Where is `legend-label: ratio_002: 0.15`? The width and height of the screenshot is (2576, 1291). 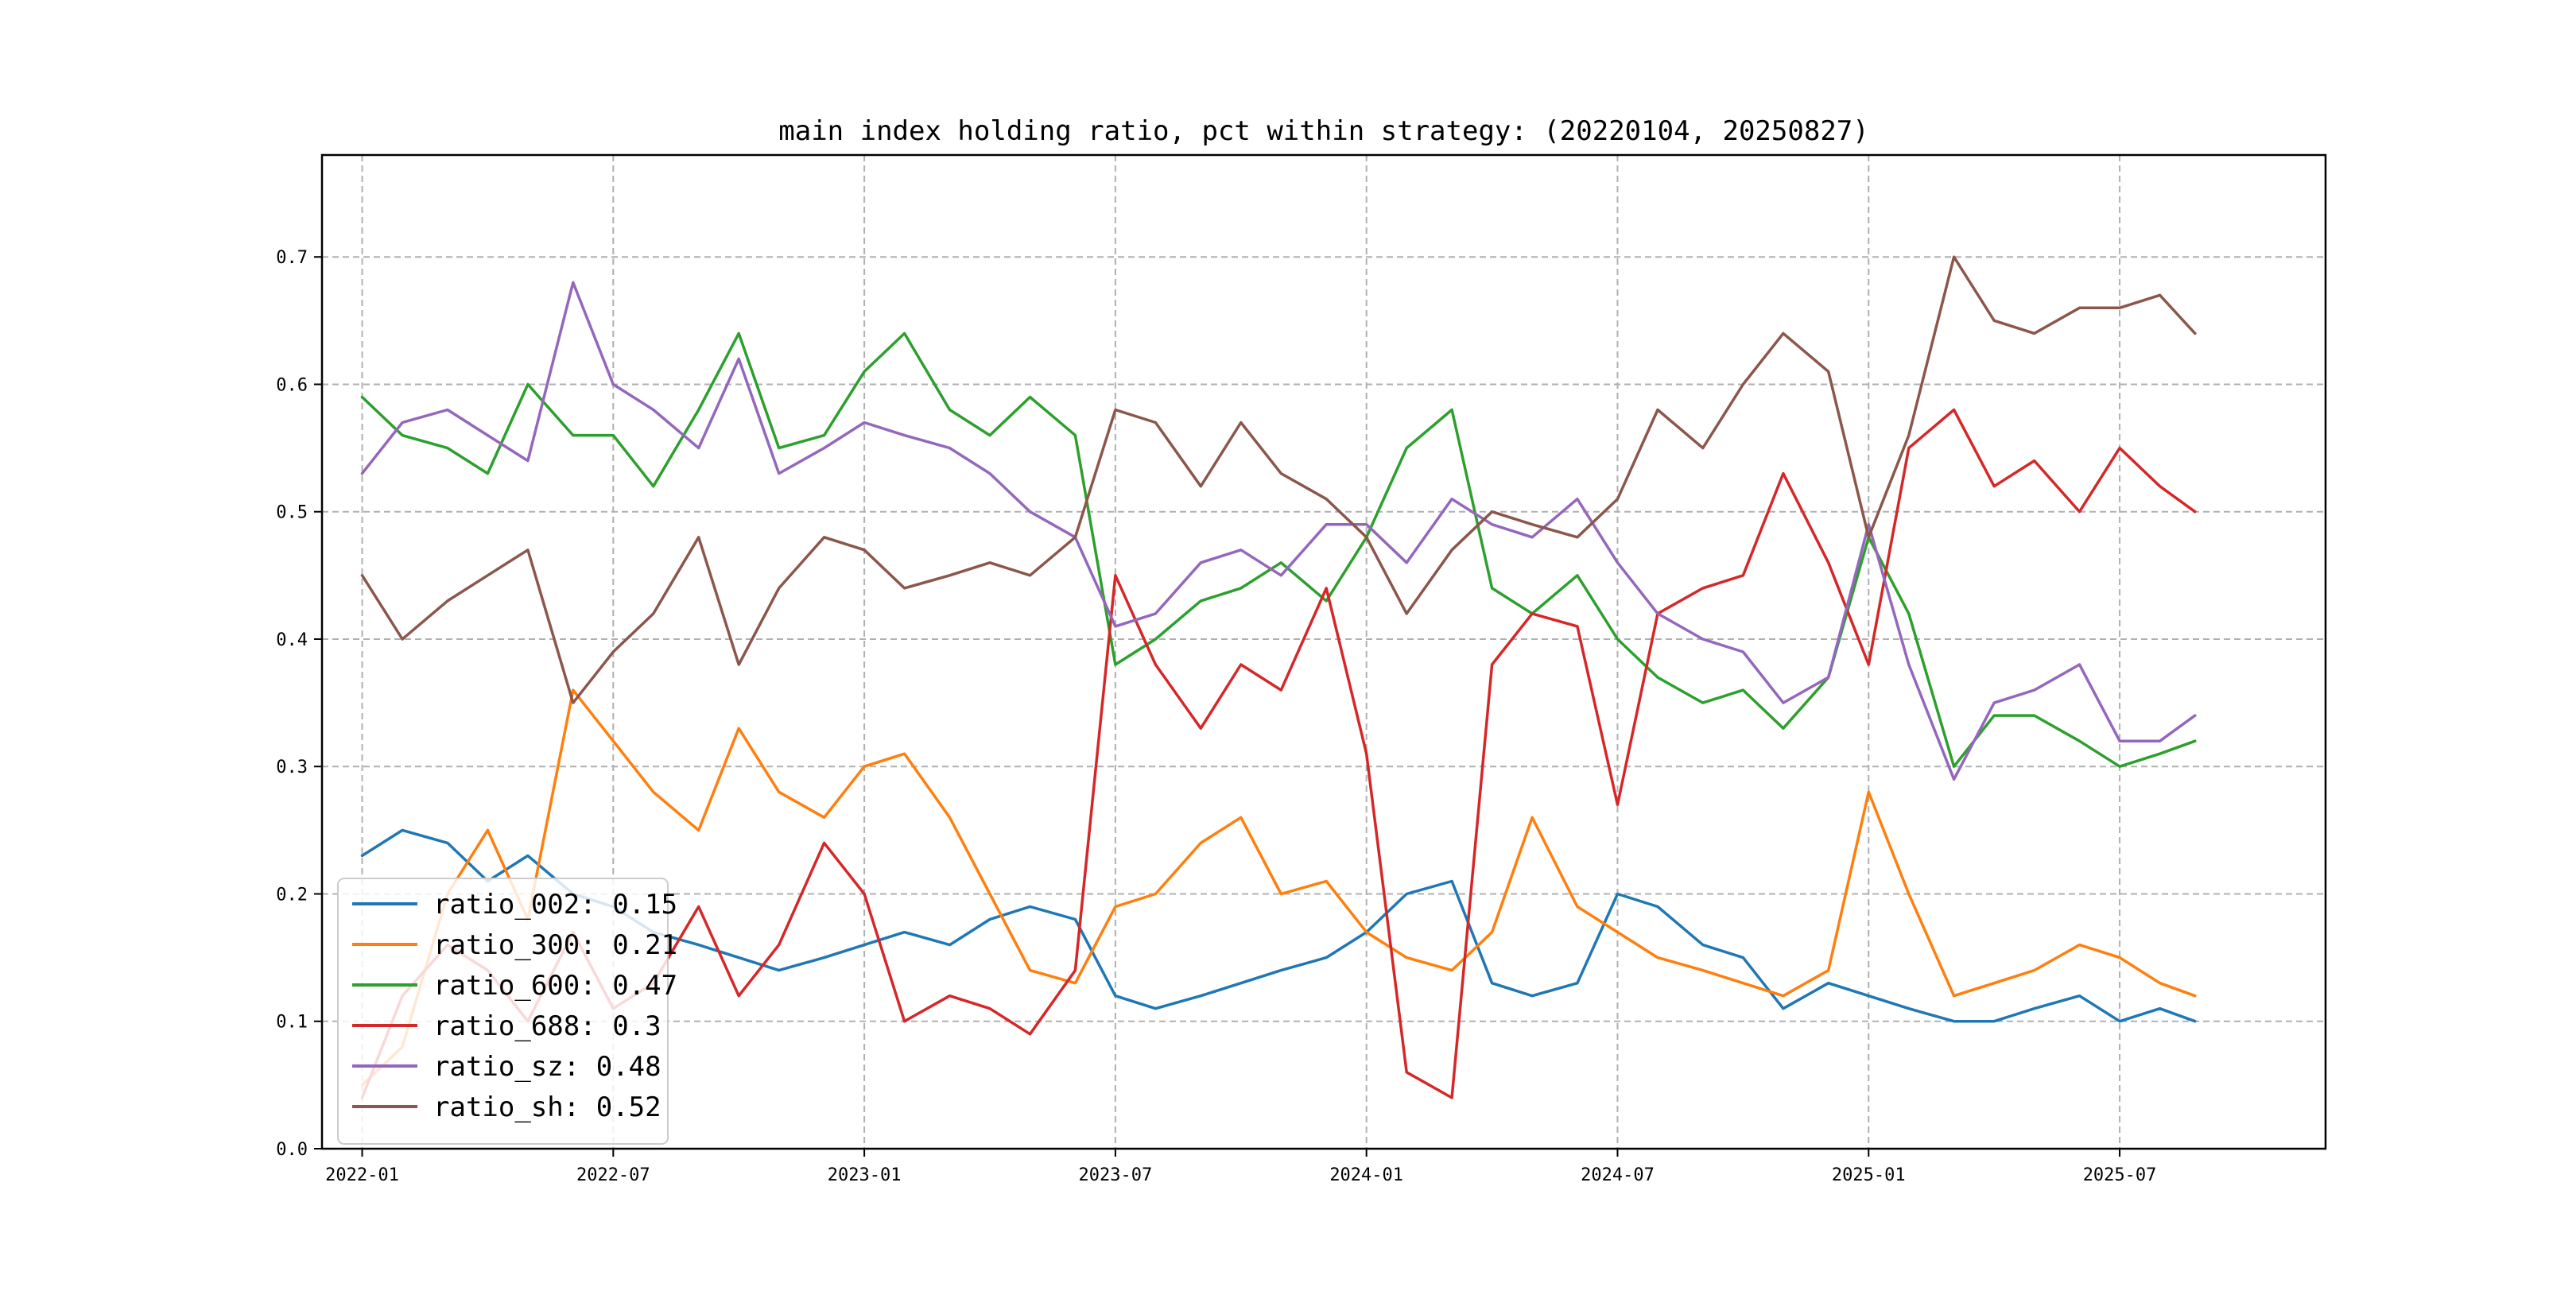
legend-label: ratio_002: 0.15 is located at coordinates (555, 905).